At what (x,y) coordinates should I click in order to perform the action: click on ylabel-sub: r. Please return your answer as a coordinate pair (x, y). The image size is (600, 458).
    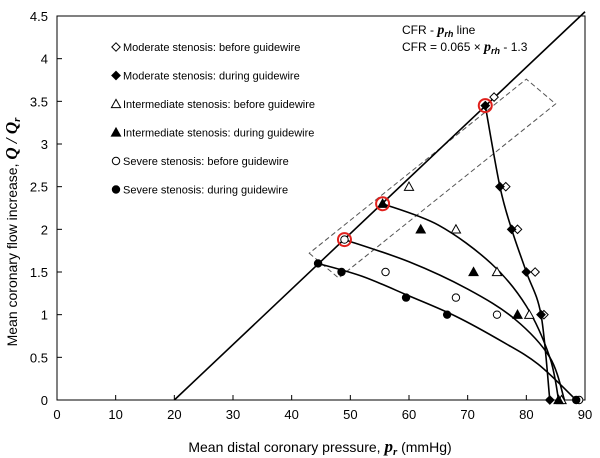
    Looking at the image, I should click on (17, 119).